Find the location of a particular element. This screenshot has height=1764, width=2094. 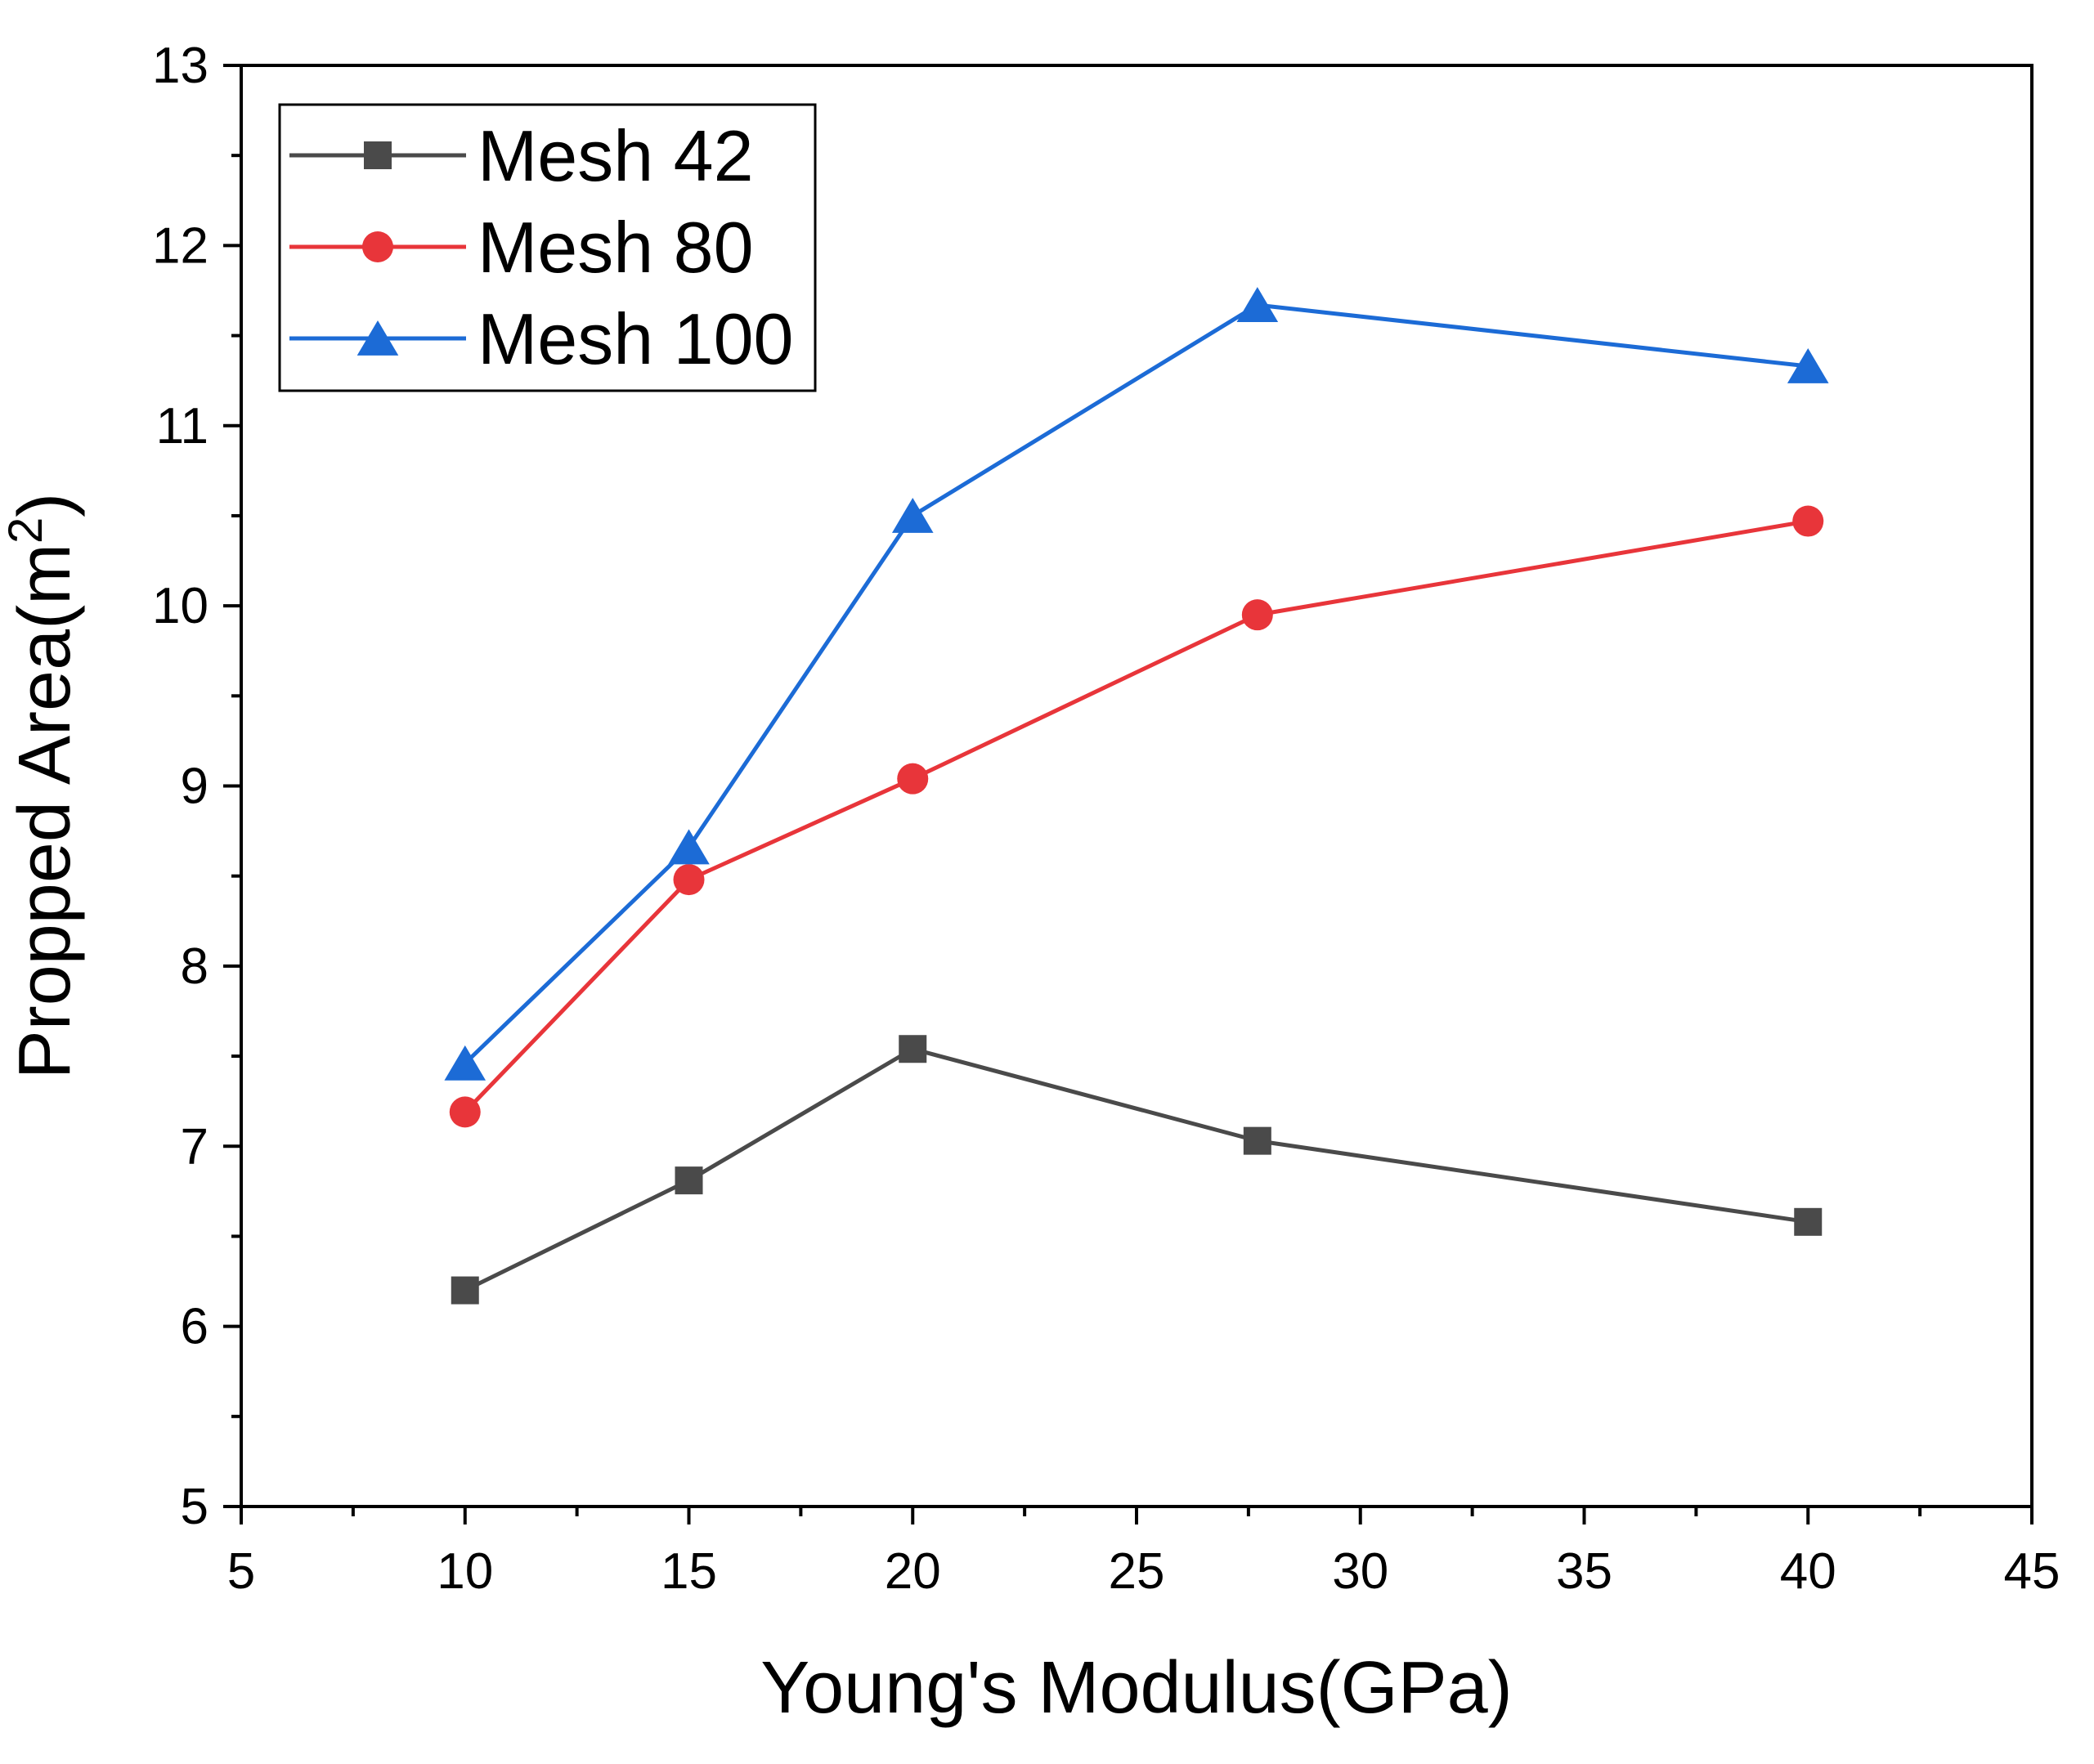

y-axis-title-main: Propped Area(m is located at coordinates (45, 811).